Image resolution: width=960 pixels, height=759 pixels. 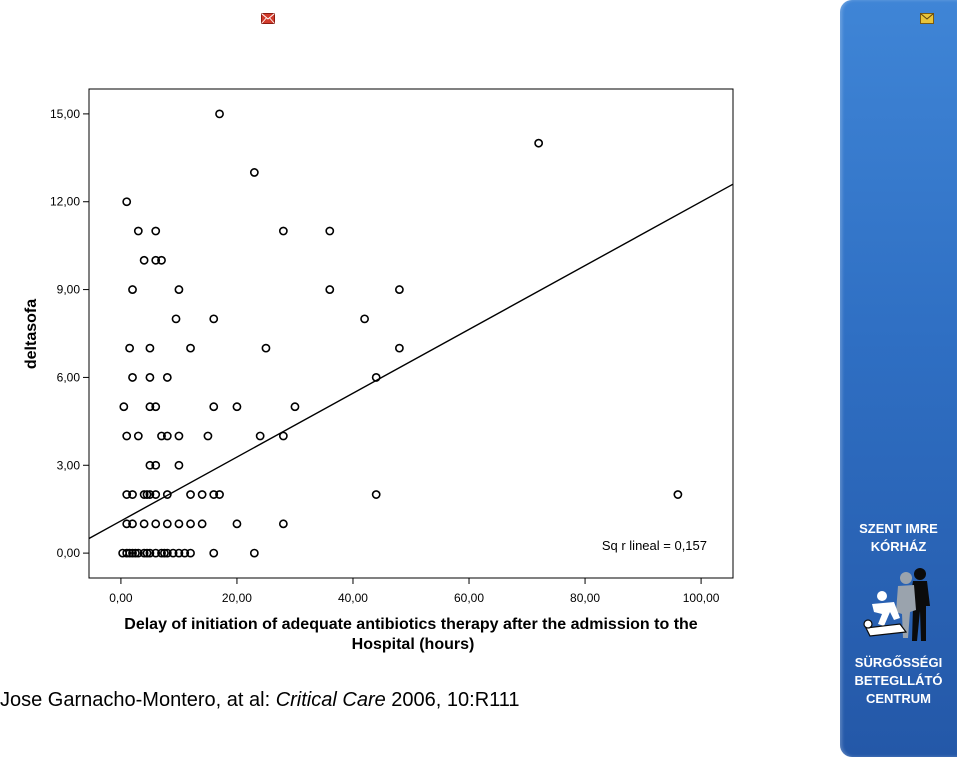 I want to click on y-axis-title: deltasofa, so click(x=31, y=334).